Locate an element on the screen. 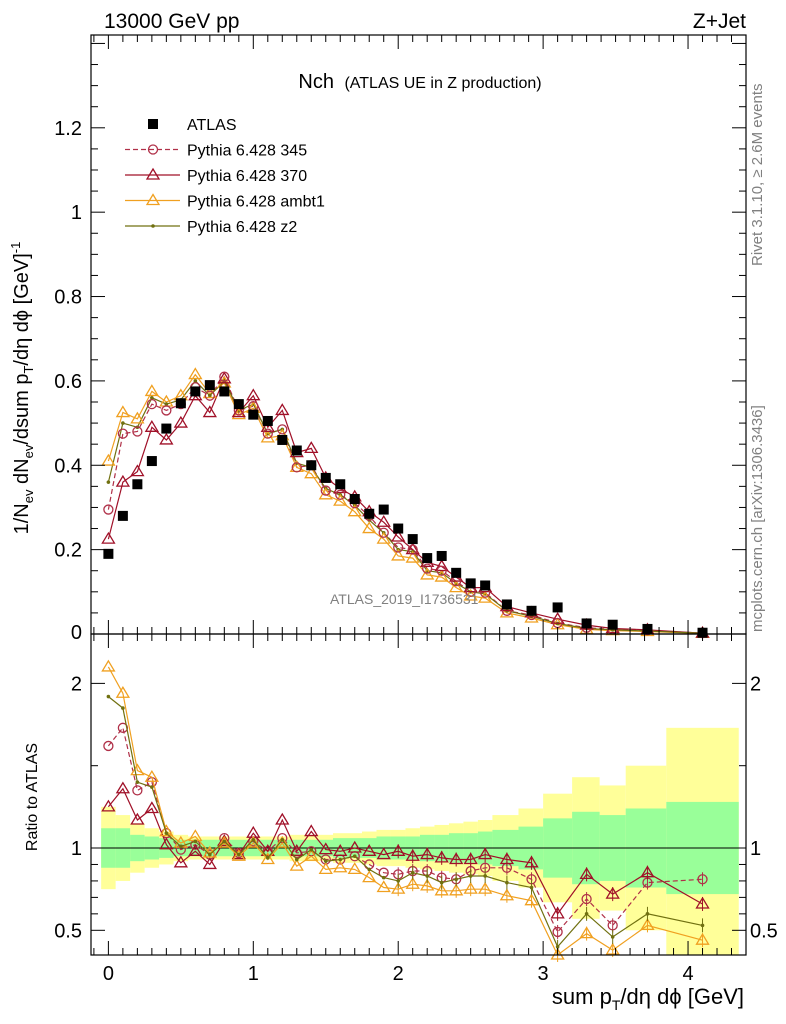 This screenshot has width=786, height=1024. y-tick-label-bottom-right: 1 is located at coordinates (755, 849).